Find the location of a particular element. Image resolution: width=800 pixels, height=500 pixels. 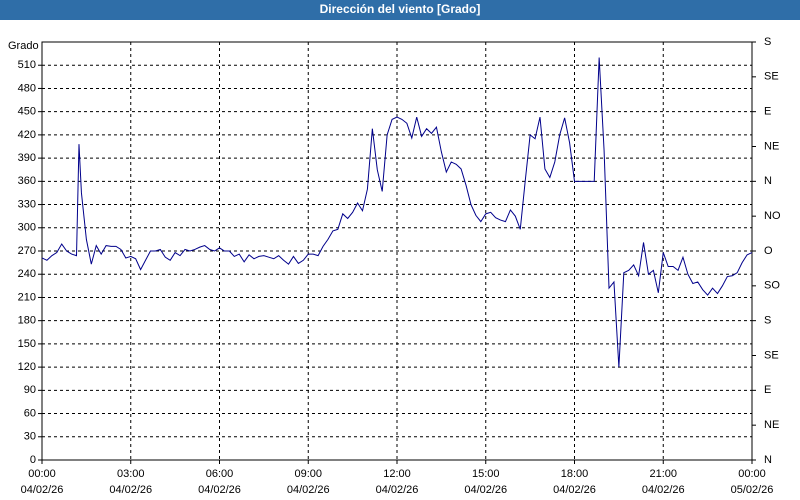

title-bar is located at coordinates (400, 10).